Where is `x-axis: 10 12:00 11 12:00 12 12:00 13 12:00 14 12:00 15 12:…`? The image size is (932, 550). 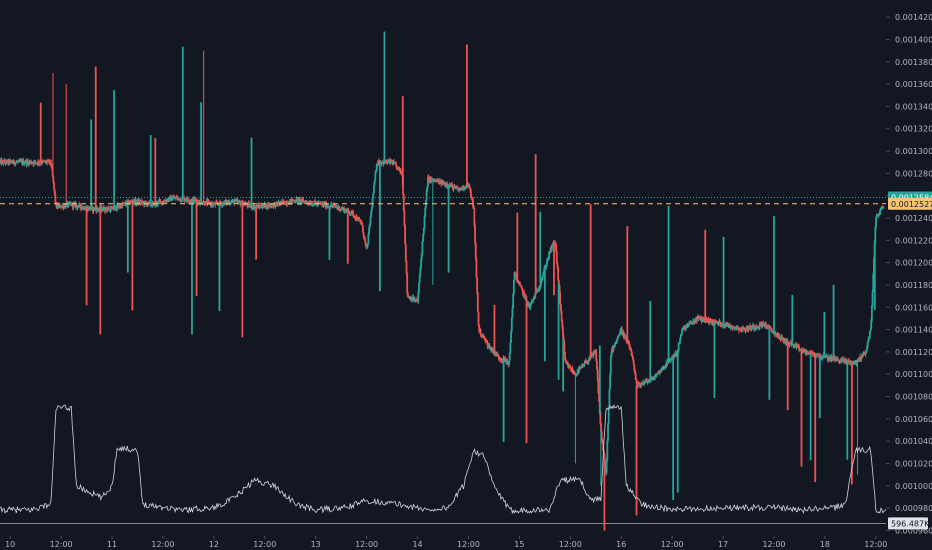
x-axis: 10 12:00 11 12:00 12 12:00 13 12:00 14 12:00 15 12:… is located at coordinates (446, 542).